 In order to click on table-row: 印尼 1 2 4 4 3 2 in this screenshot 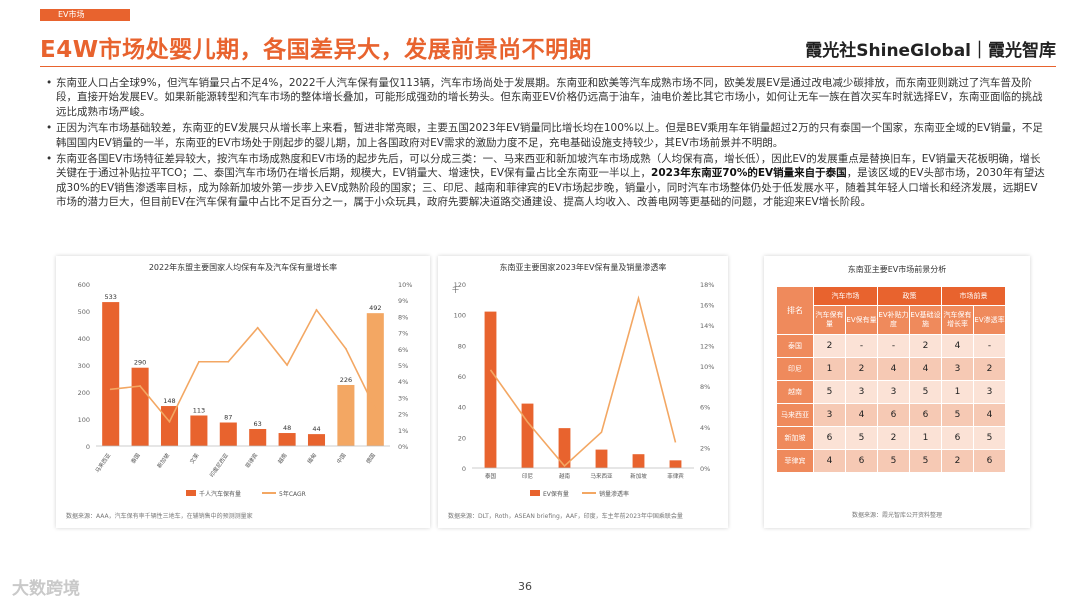, I will do `click(891, 369)`.